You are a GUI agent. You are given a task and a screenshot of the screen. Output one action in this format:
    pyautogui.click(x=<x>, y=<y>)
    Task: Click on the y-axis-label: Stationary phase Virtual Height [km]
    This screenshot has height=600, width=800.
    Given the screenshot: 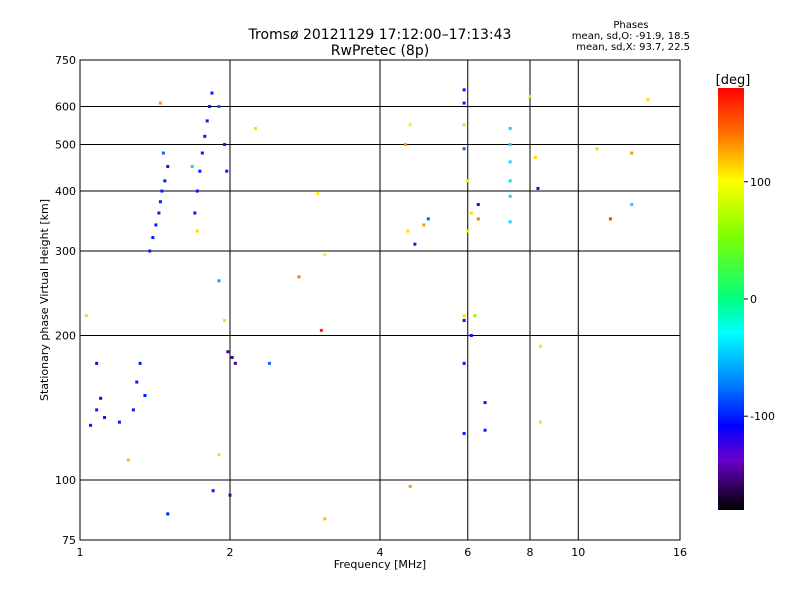 What is the action you would take?
    pyautogui.click(x=44, y=300)
    